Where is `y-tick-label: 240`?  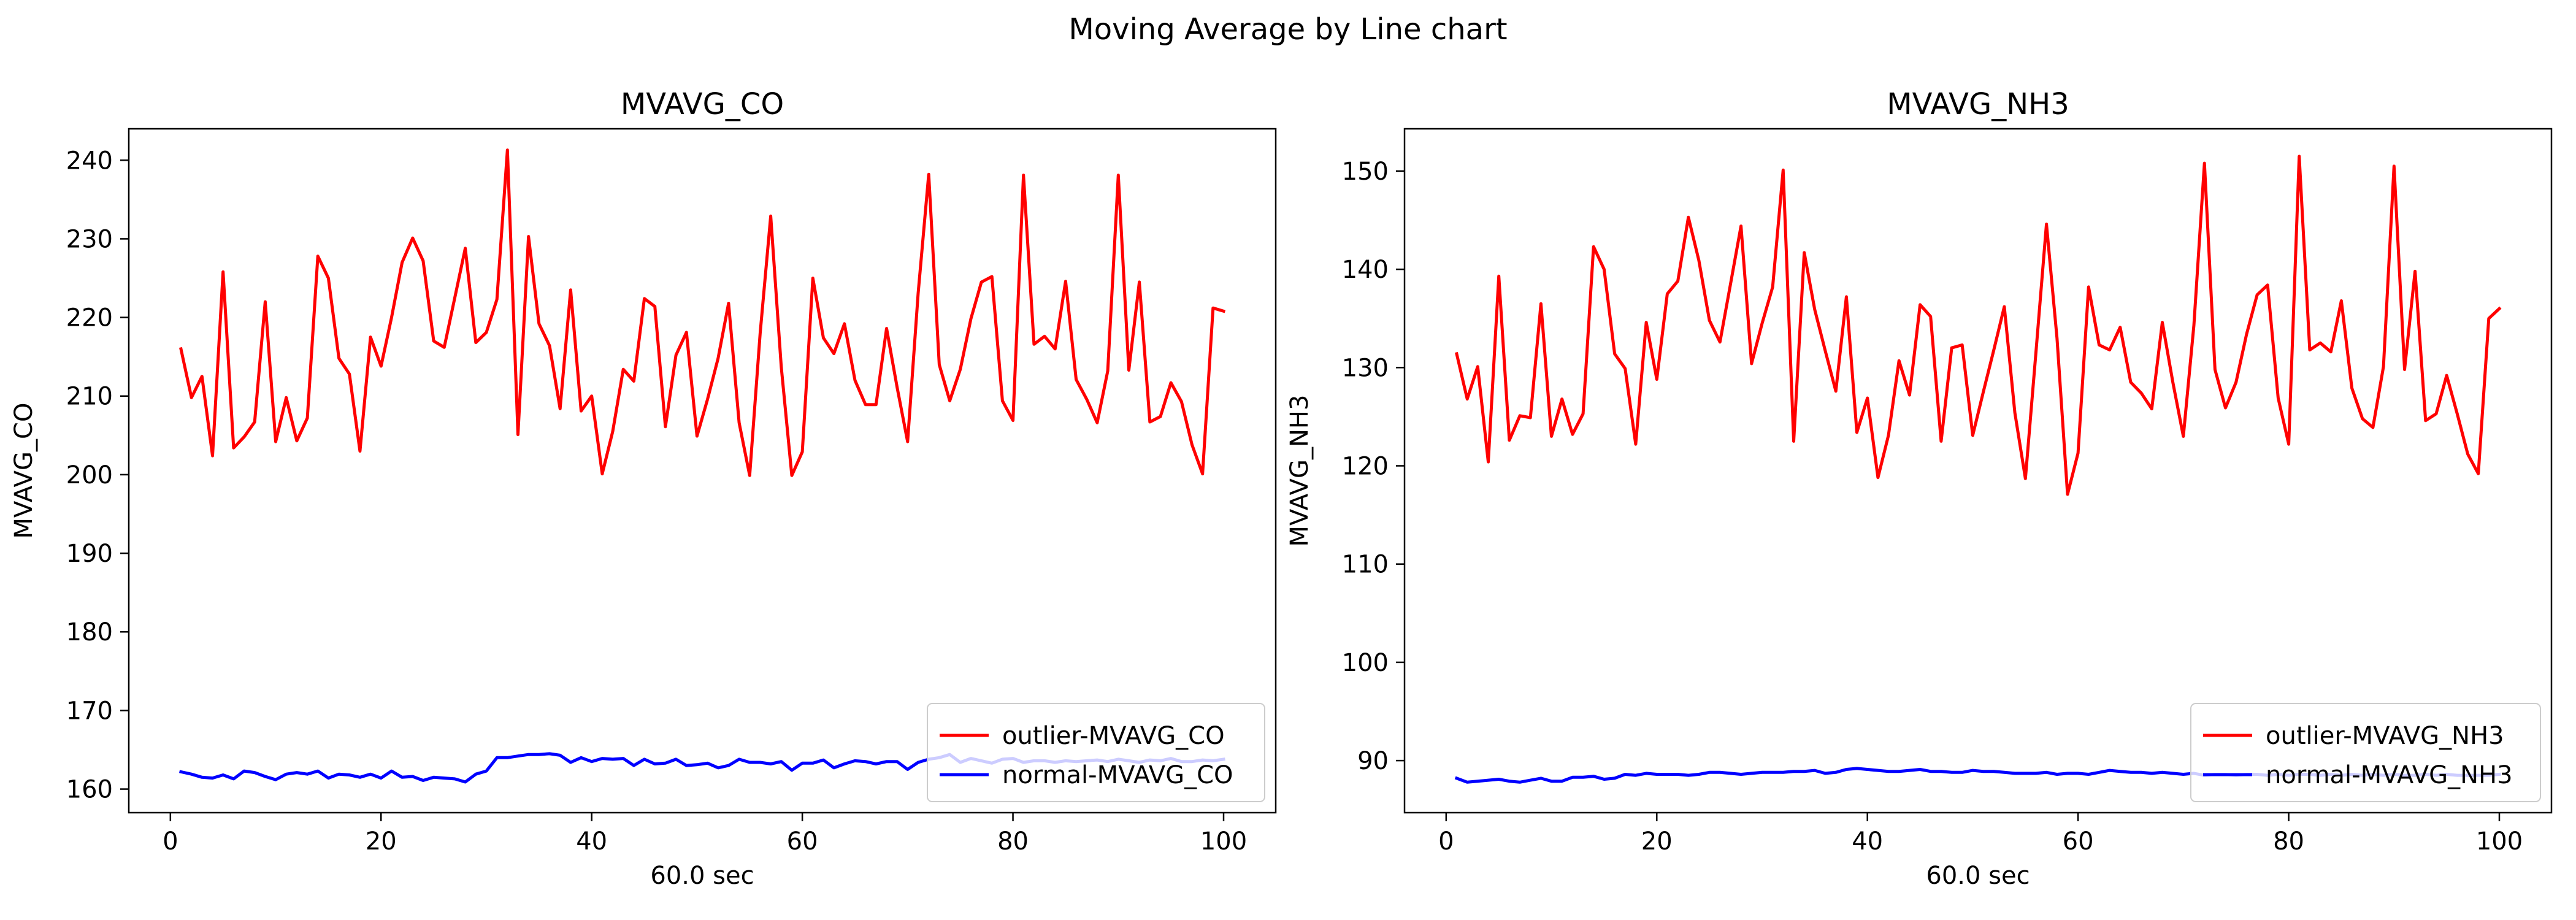
y-tick-label: 240 is located at coordinates (89, 161).